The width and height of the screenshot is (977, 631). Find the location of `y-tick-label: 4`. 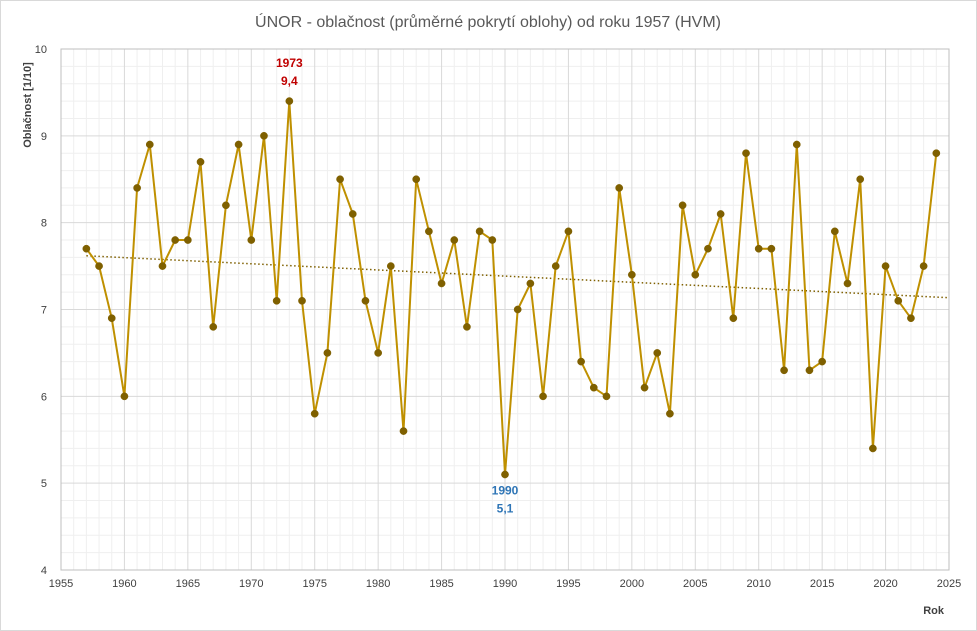

y-tick-label: 4 is located at coordinates (44, 571).